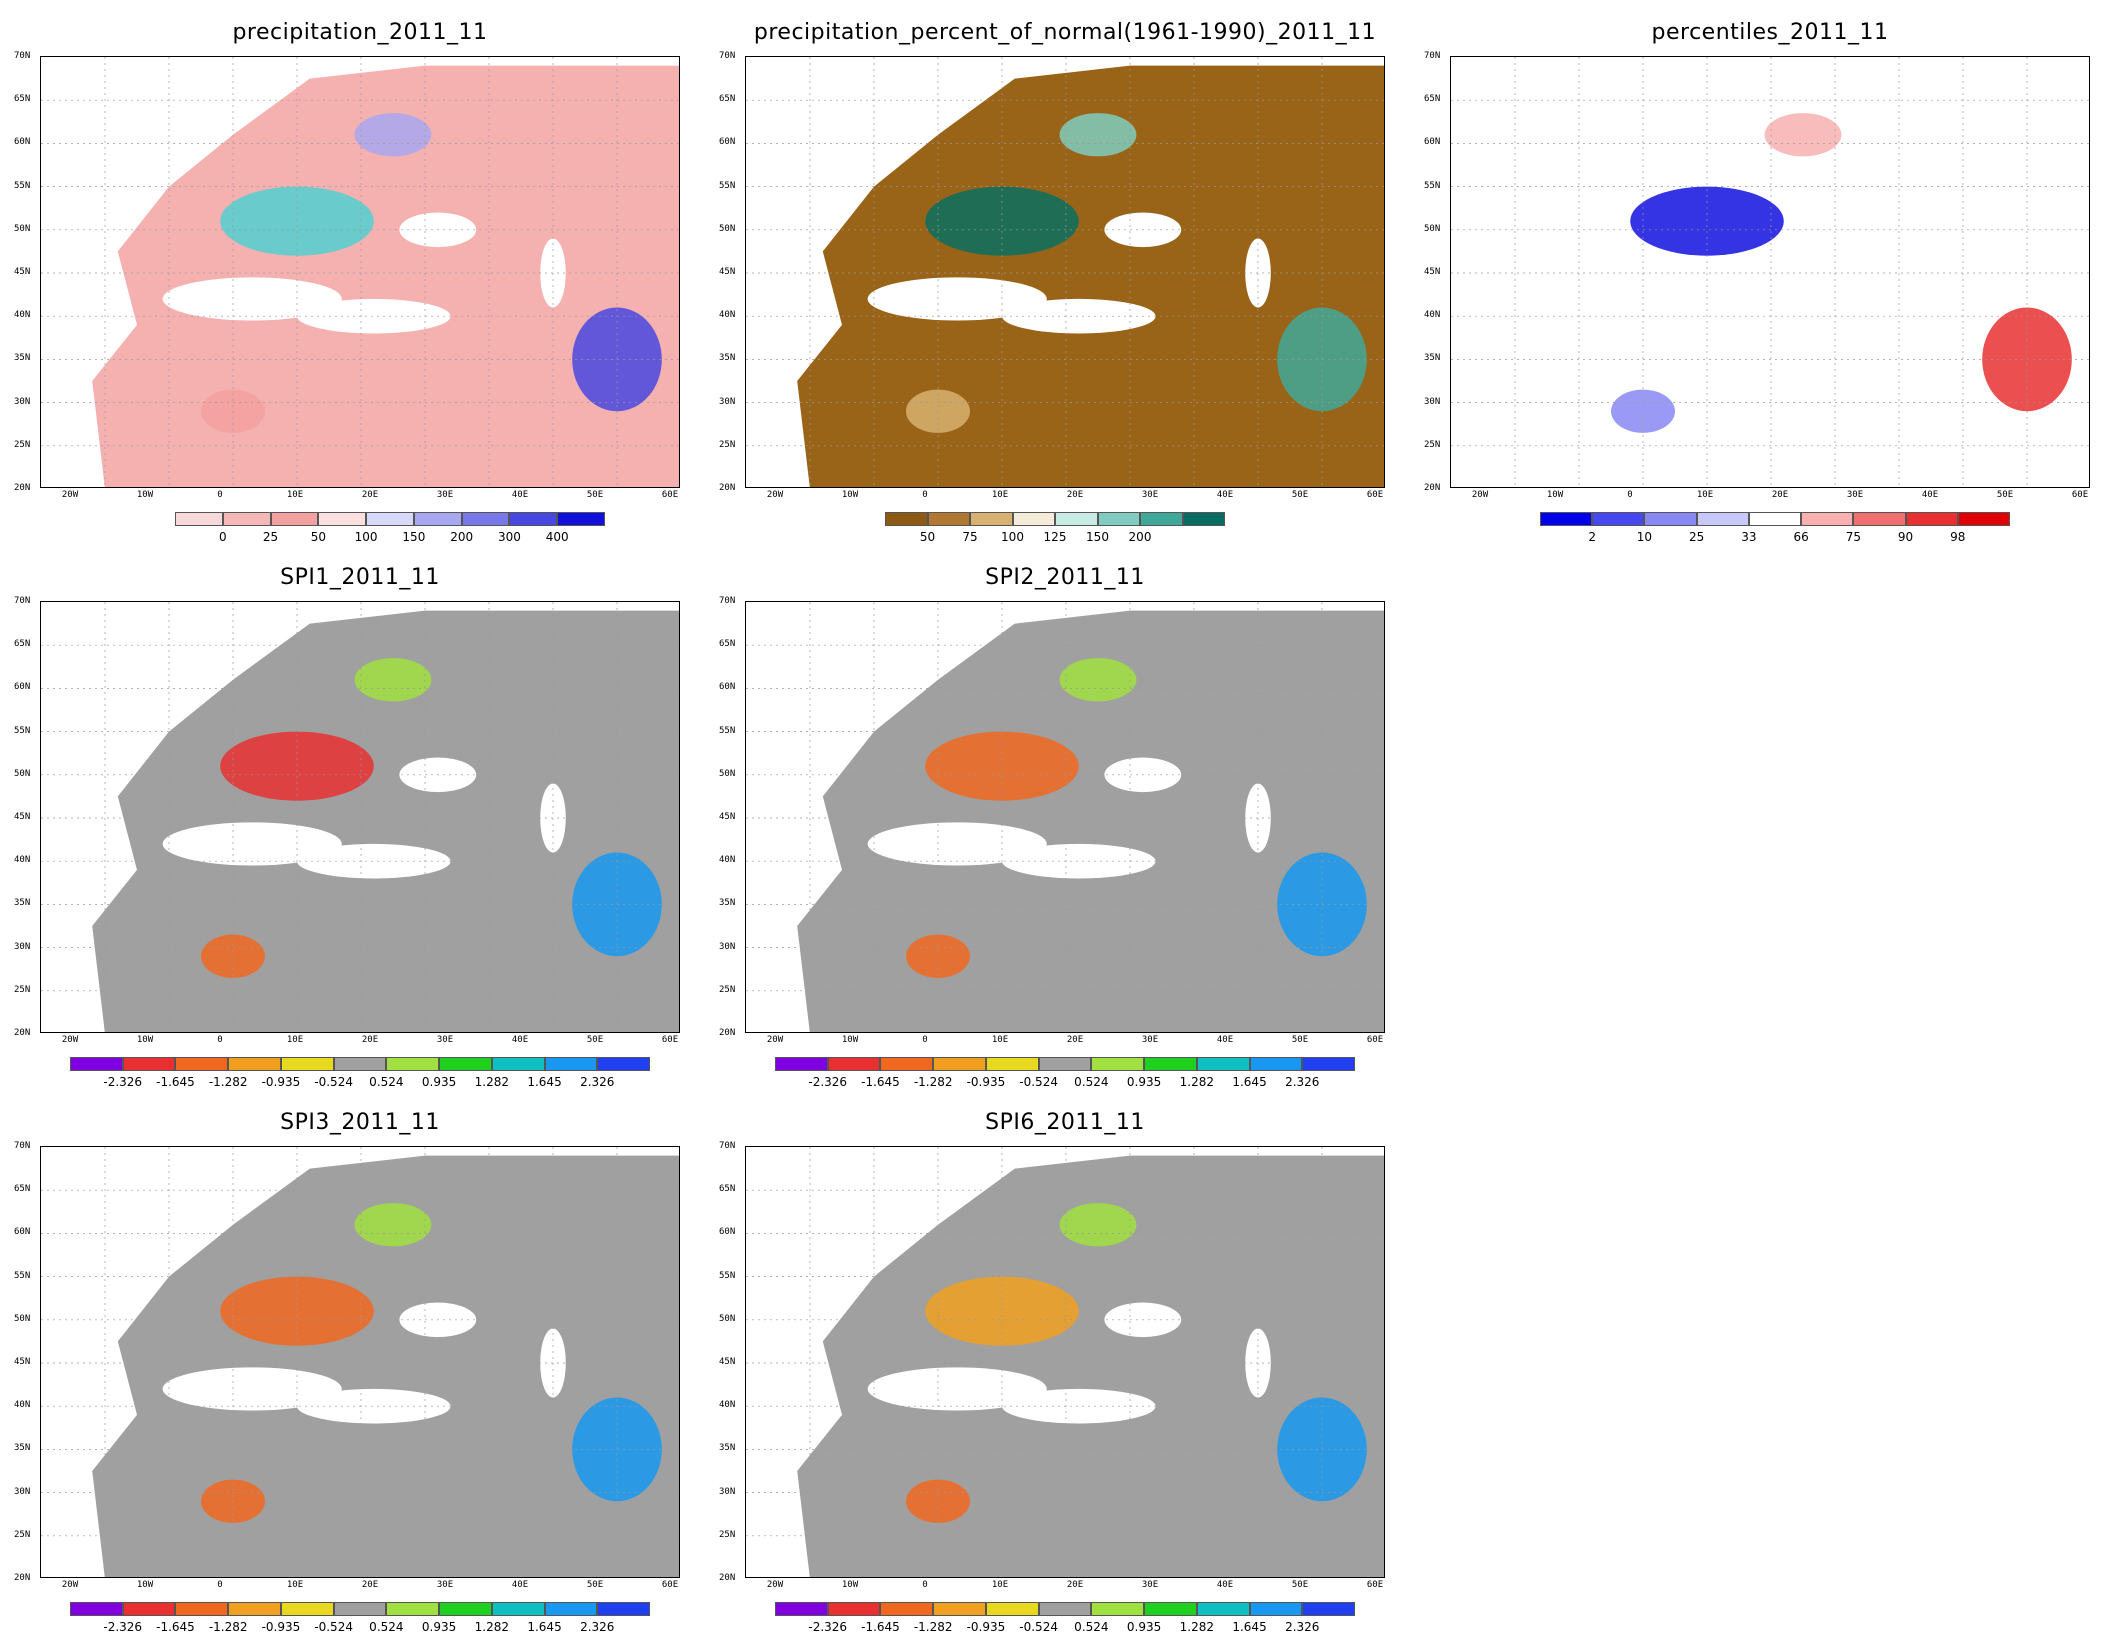 Image resolution: width=2106 pixels, height=1650 pixels. What do you see at coordinates (333, 1627) in the screenshot?
I see `legend-label: -0.524` at bounding box center [333, 1627].